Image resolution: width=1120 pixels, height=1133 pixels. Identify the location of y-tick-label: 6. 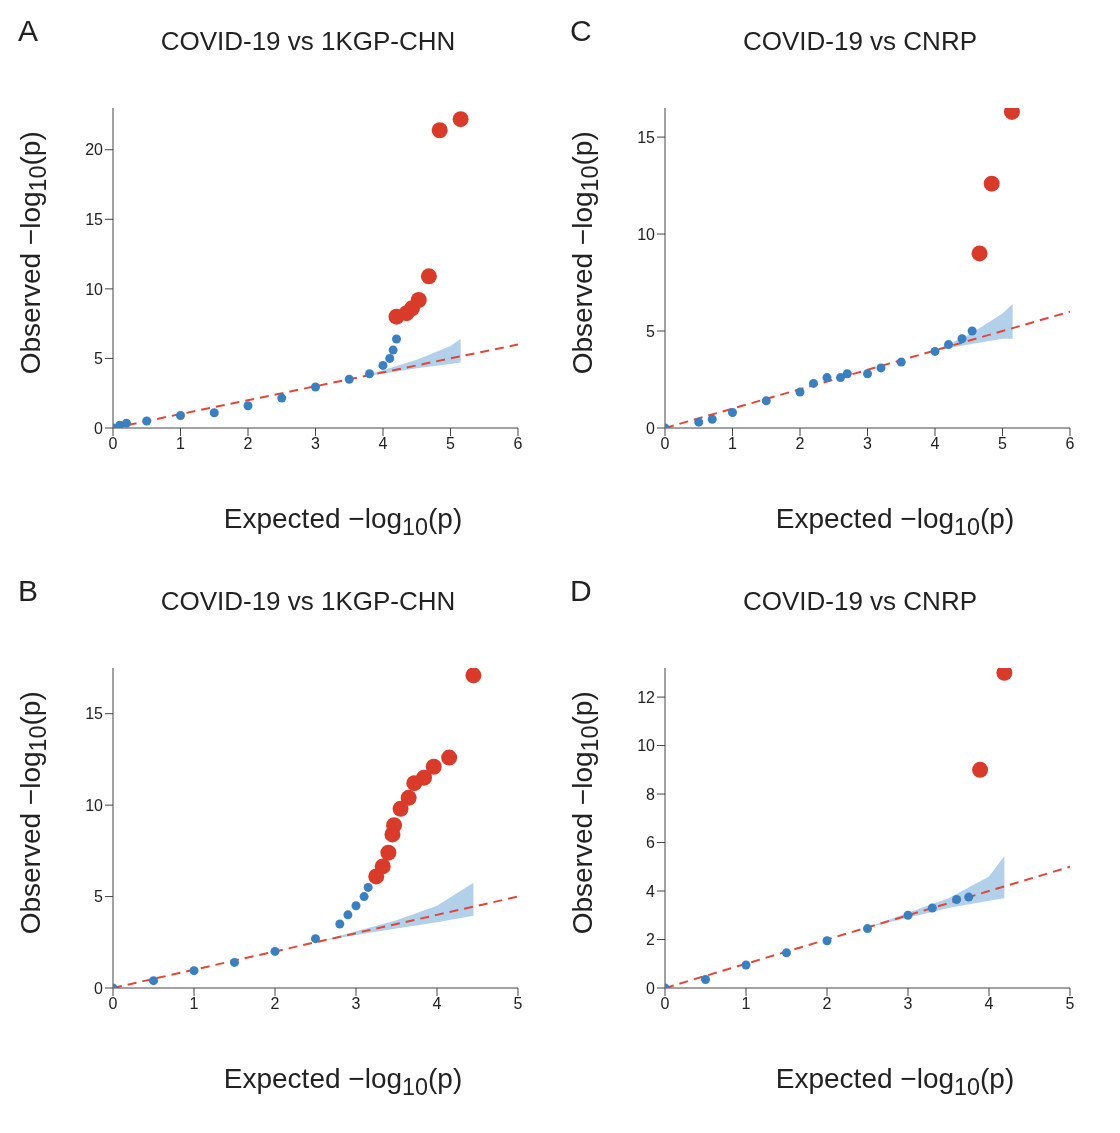
(651, 843).